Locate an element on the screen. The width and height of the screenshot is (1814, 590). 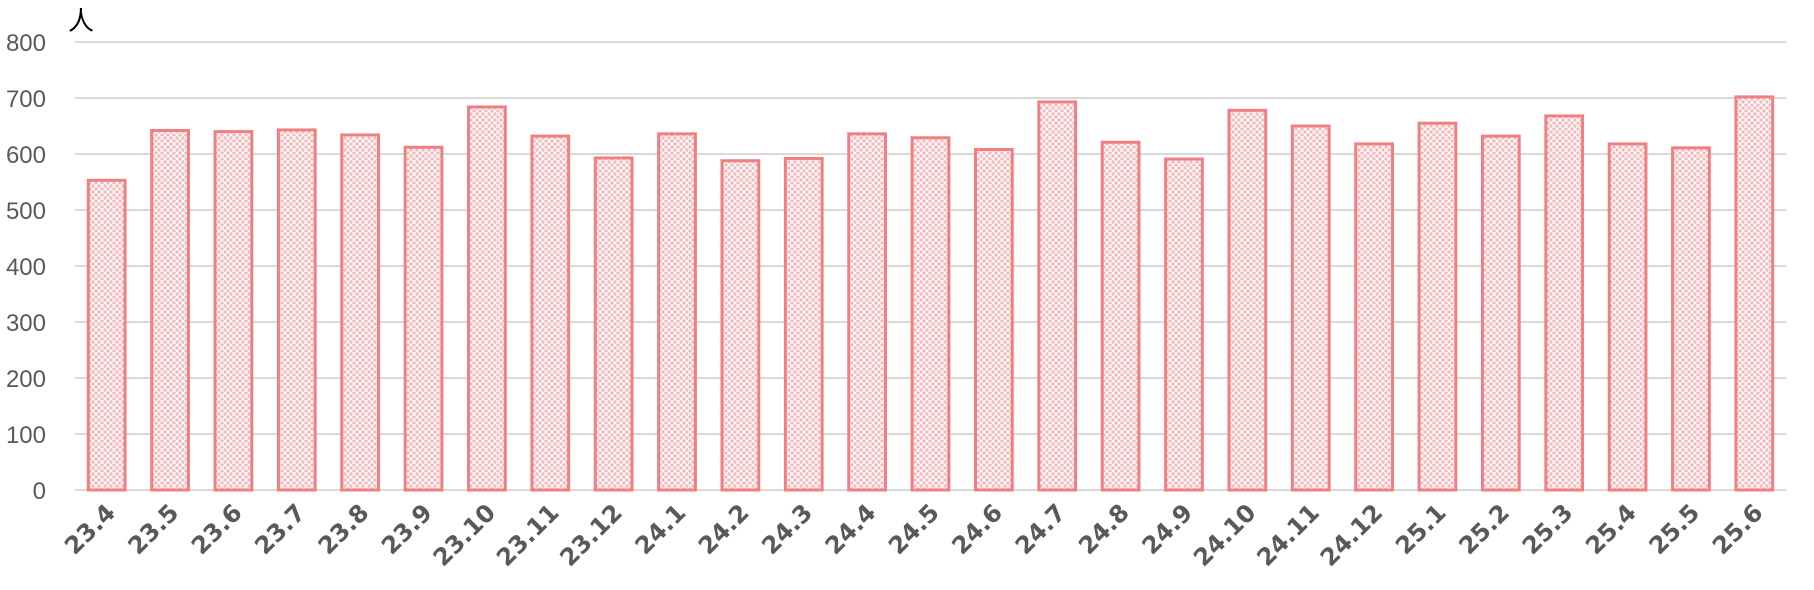
x-tick-label: 24.6 is located at coordinates (977, 529).